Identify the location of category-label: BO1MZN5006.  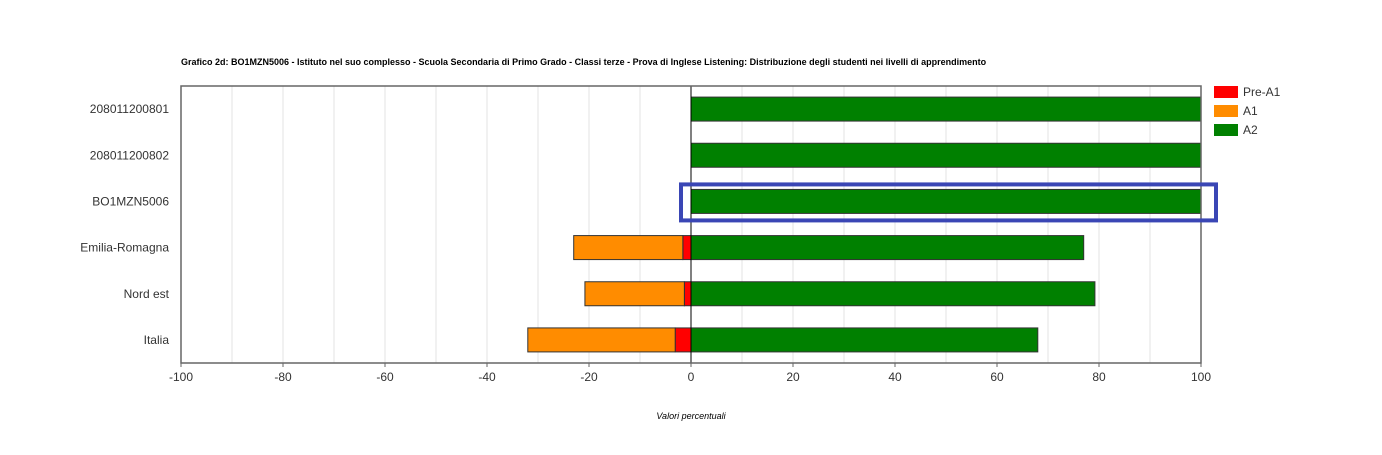
(130, 201).